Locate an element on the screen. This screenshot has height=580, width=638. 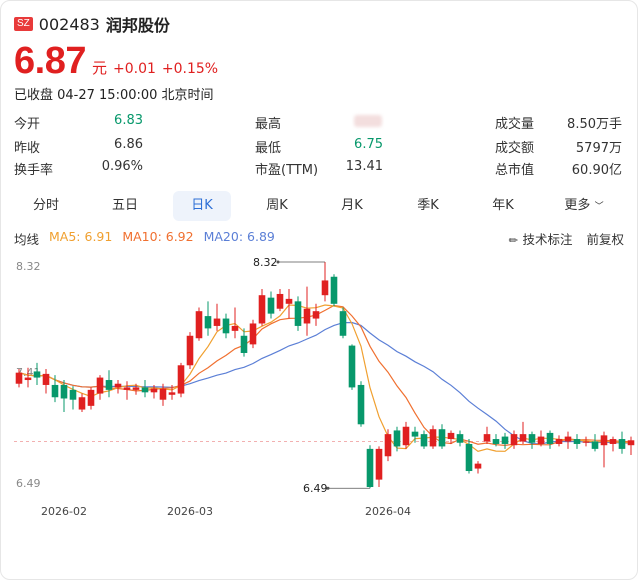
stock-header: SZ 002483 润邦股份 is located at coordinates (92, 24).